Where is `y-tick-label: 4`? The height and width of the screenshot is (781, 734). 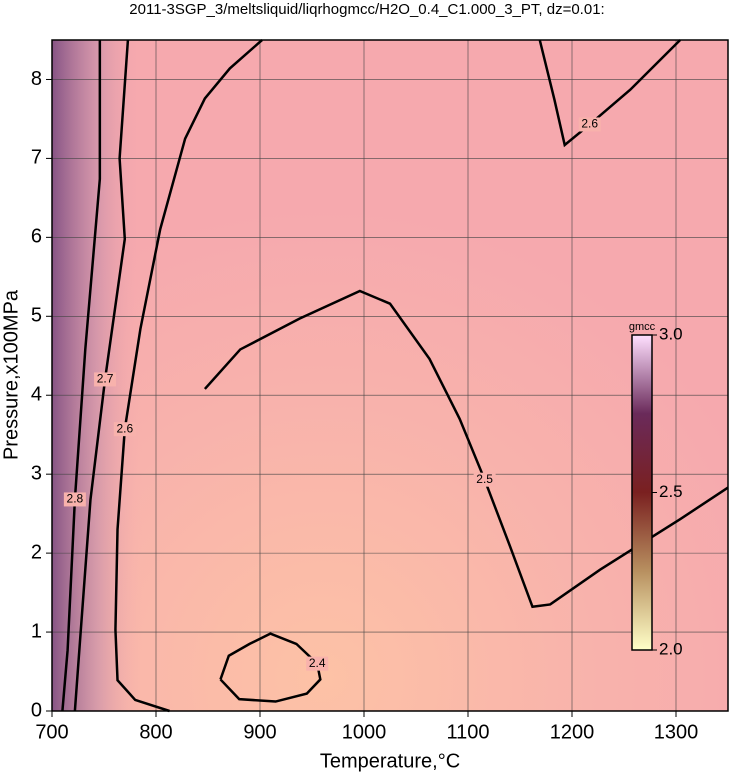 y-tick-label: 4 is located at coordinates (36, 395).